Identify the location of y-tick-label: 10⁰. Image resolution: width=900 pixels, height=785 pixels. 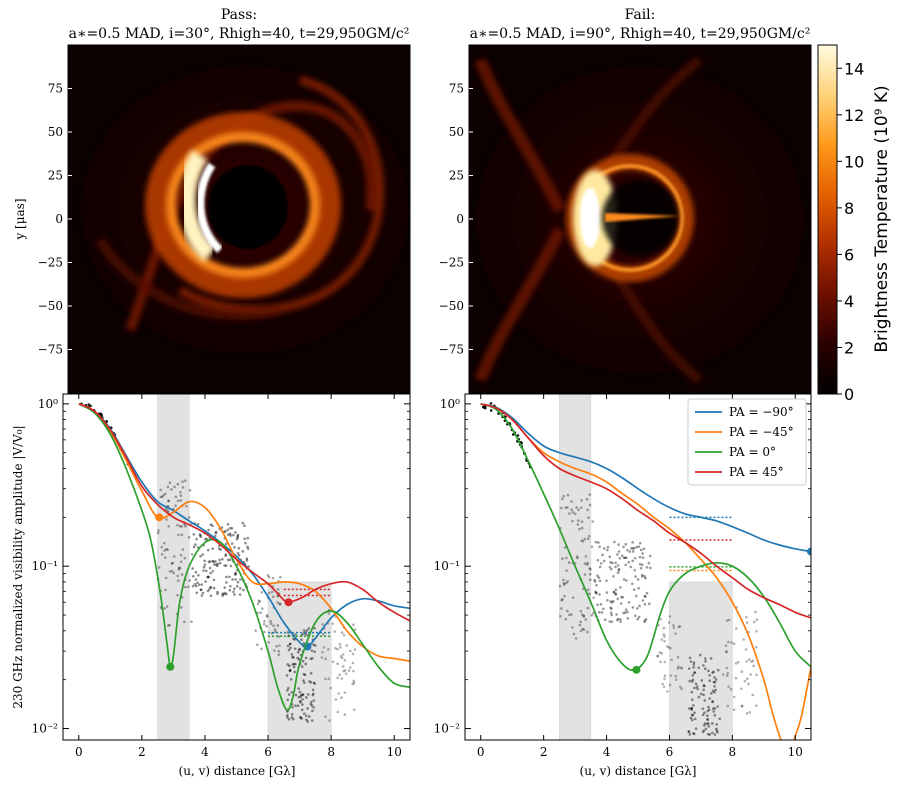
(48, 404).